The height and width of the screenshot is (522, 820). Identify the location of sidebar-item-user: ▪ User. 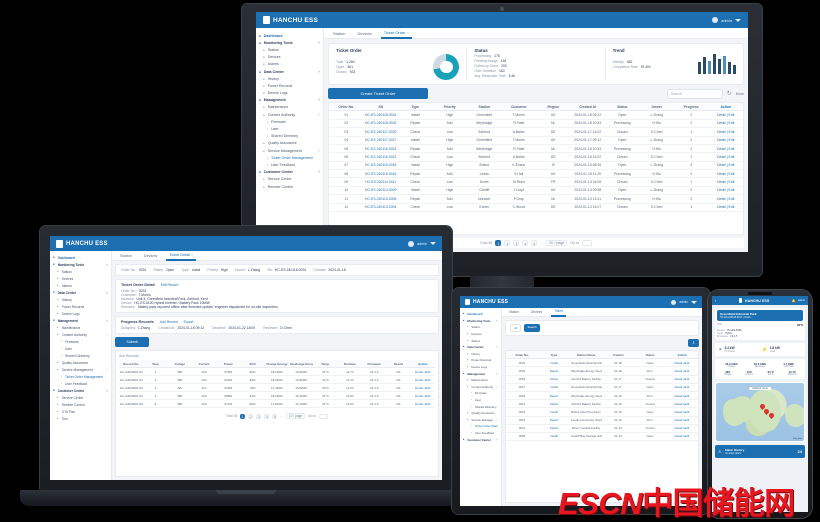
(480, 400).